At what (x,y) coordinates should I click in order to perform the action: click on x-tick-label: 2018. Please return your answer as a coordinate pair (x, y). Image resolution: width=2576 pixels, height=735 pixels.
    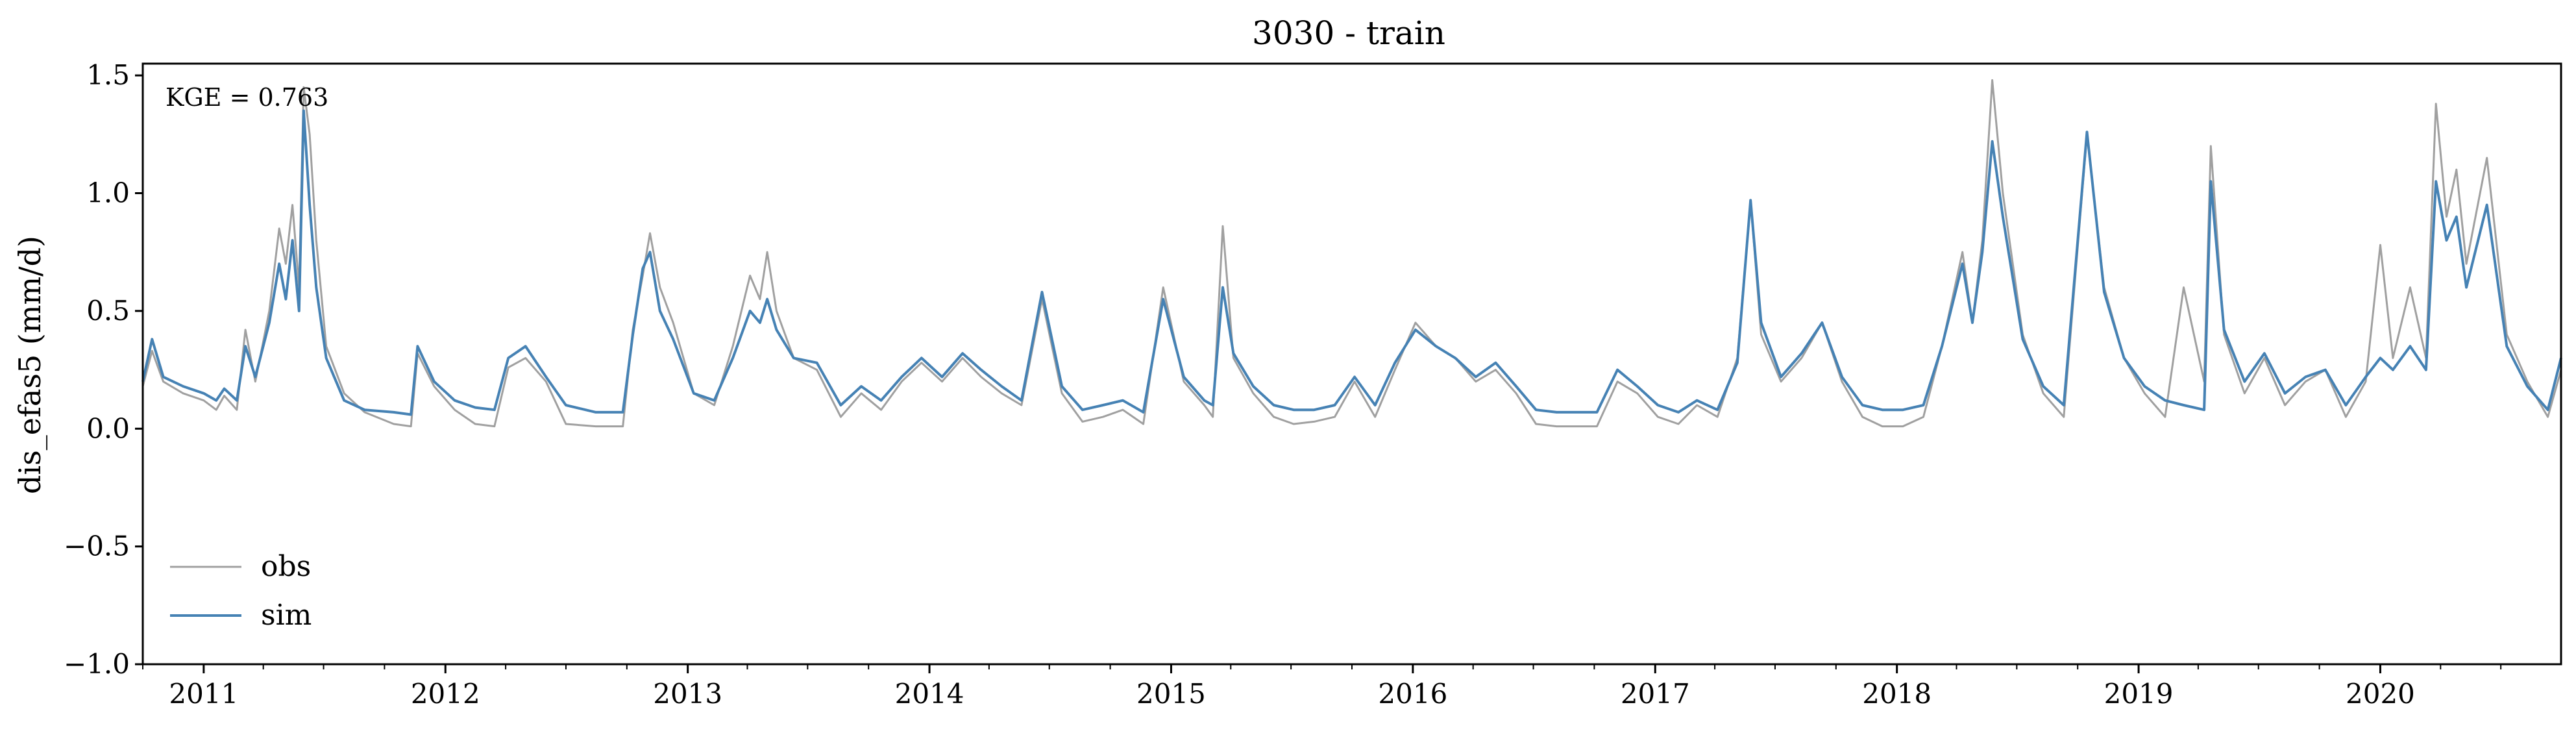
    Looking at the image, I should click on (1897, 694).